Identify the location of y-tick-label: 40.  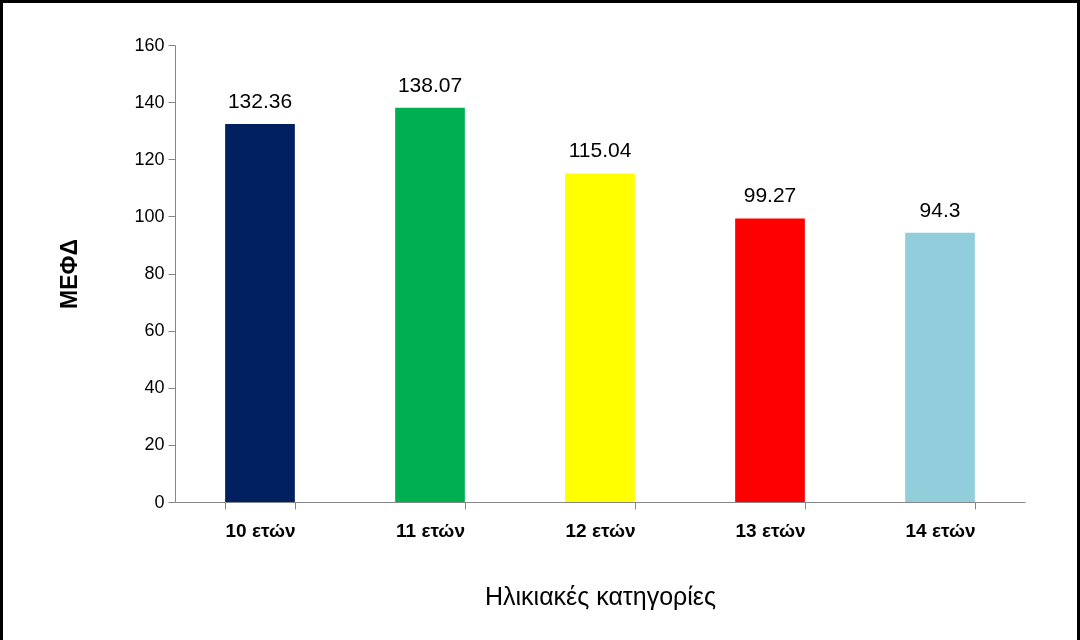
(154, 387).